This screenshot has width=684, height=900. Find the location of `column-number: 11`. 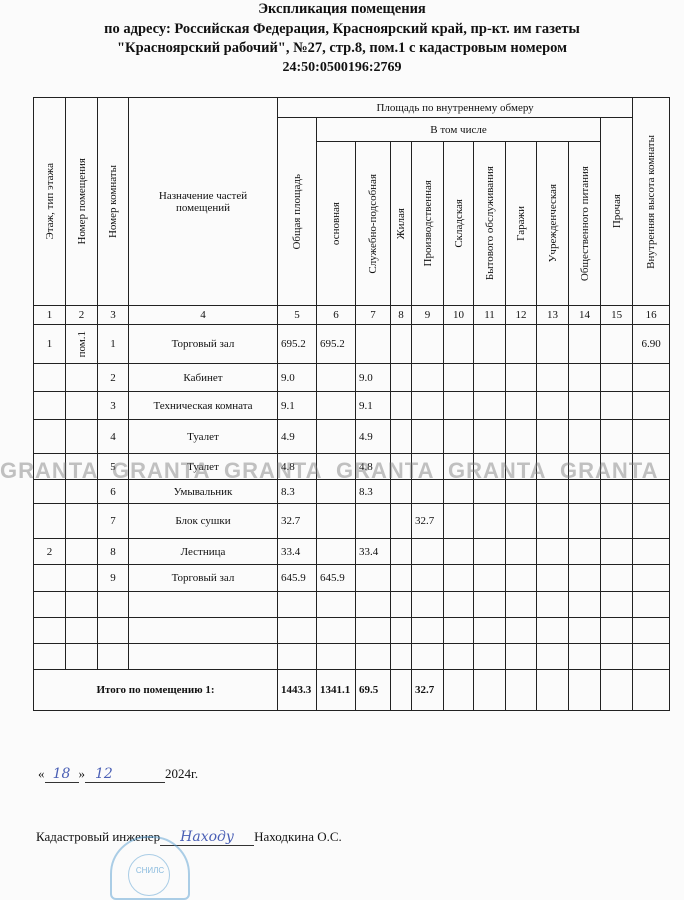

column-number: 11 is located at coordinates (489, 315).